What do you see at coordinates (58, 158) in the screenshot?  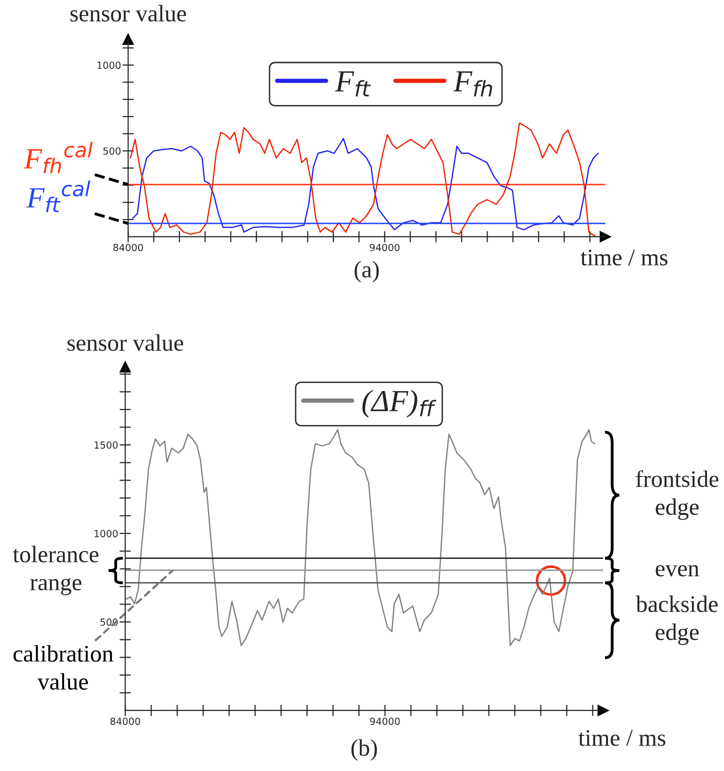 I see `ref-line-label: F$_{fh}$$^{cal}$` at bounding box center [58, 158].